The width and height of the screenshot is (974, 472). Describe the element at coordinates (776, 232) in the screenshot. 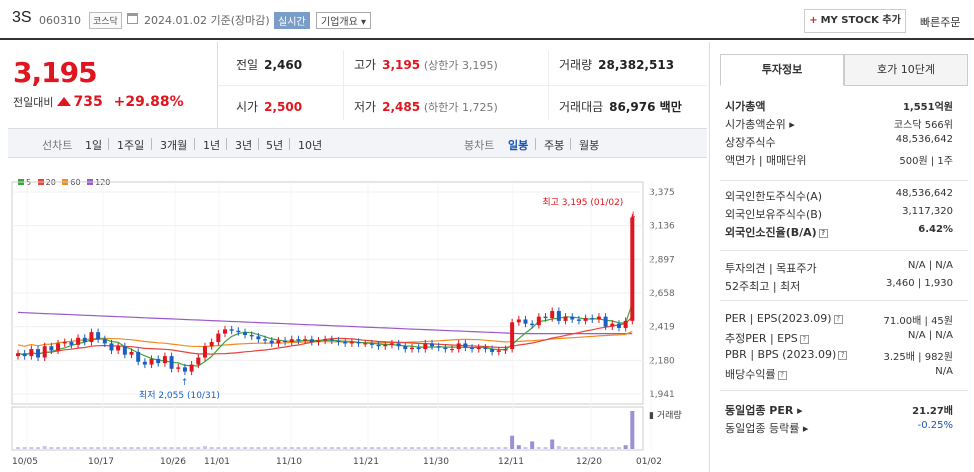

I see `info-label: 외국인소진율(B/A)?` at that location.